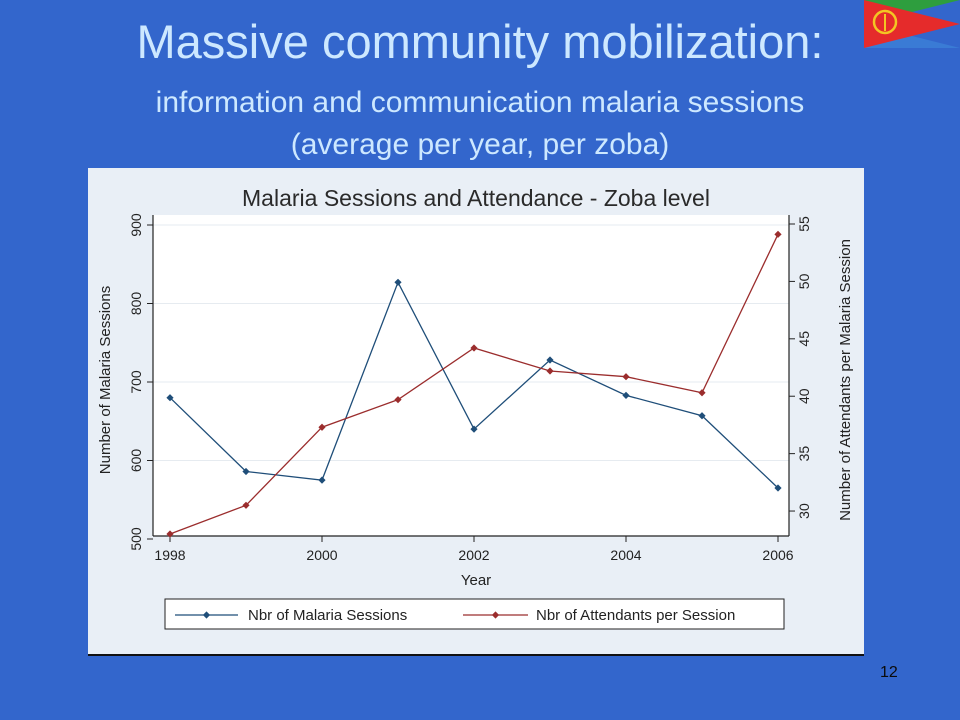 This screenshot has width=960, height=720. I want to click on slide-title: Massive community mobilization:, so click(480, 41).